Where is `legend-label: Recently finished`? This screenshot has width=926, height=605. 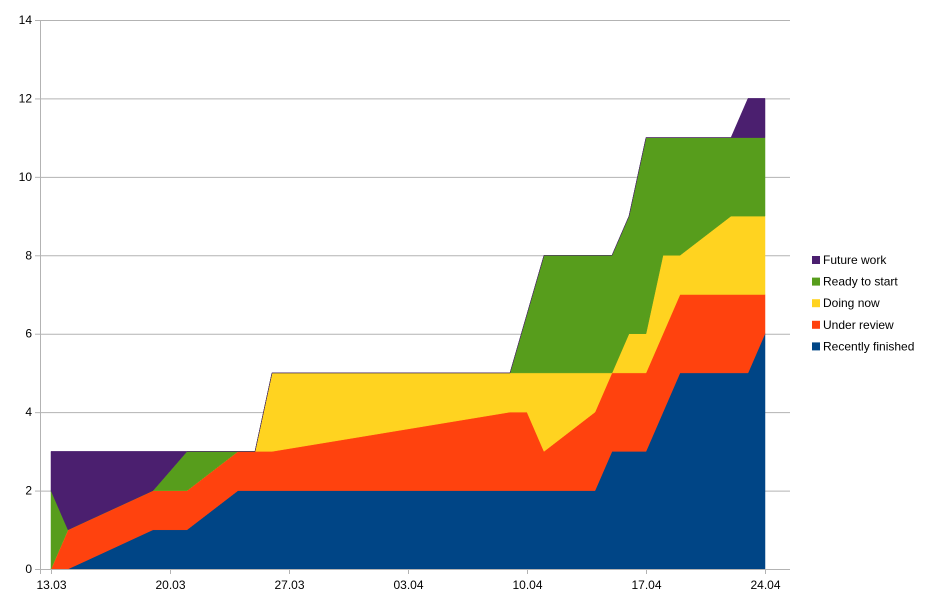
legend-label: Recently finished is located at coordinates (868, 346).